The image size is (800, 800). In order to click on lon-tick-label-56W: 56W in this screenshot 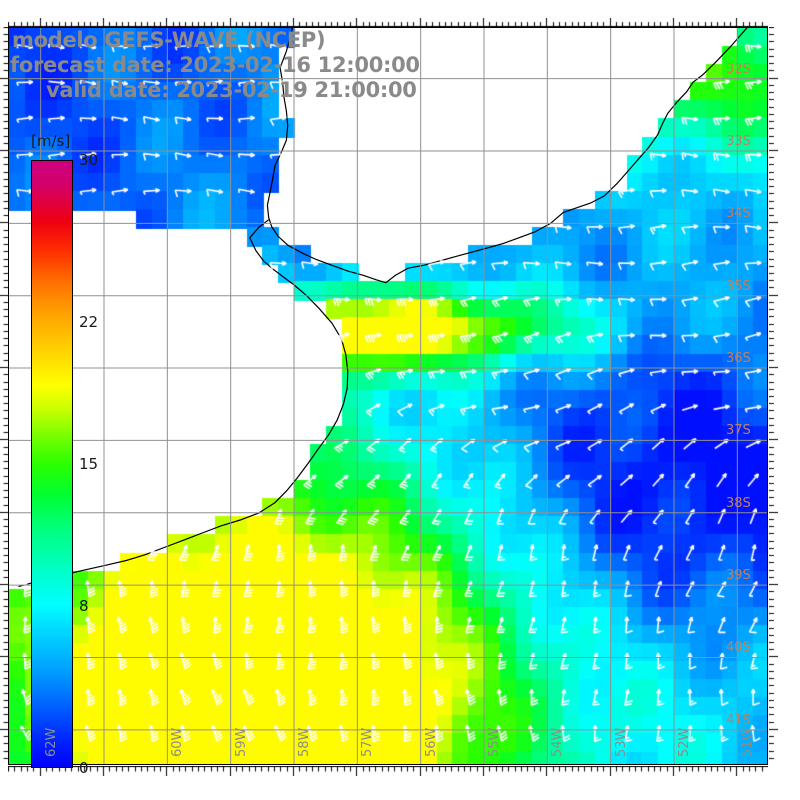, I will do `click(431, 742)`.